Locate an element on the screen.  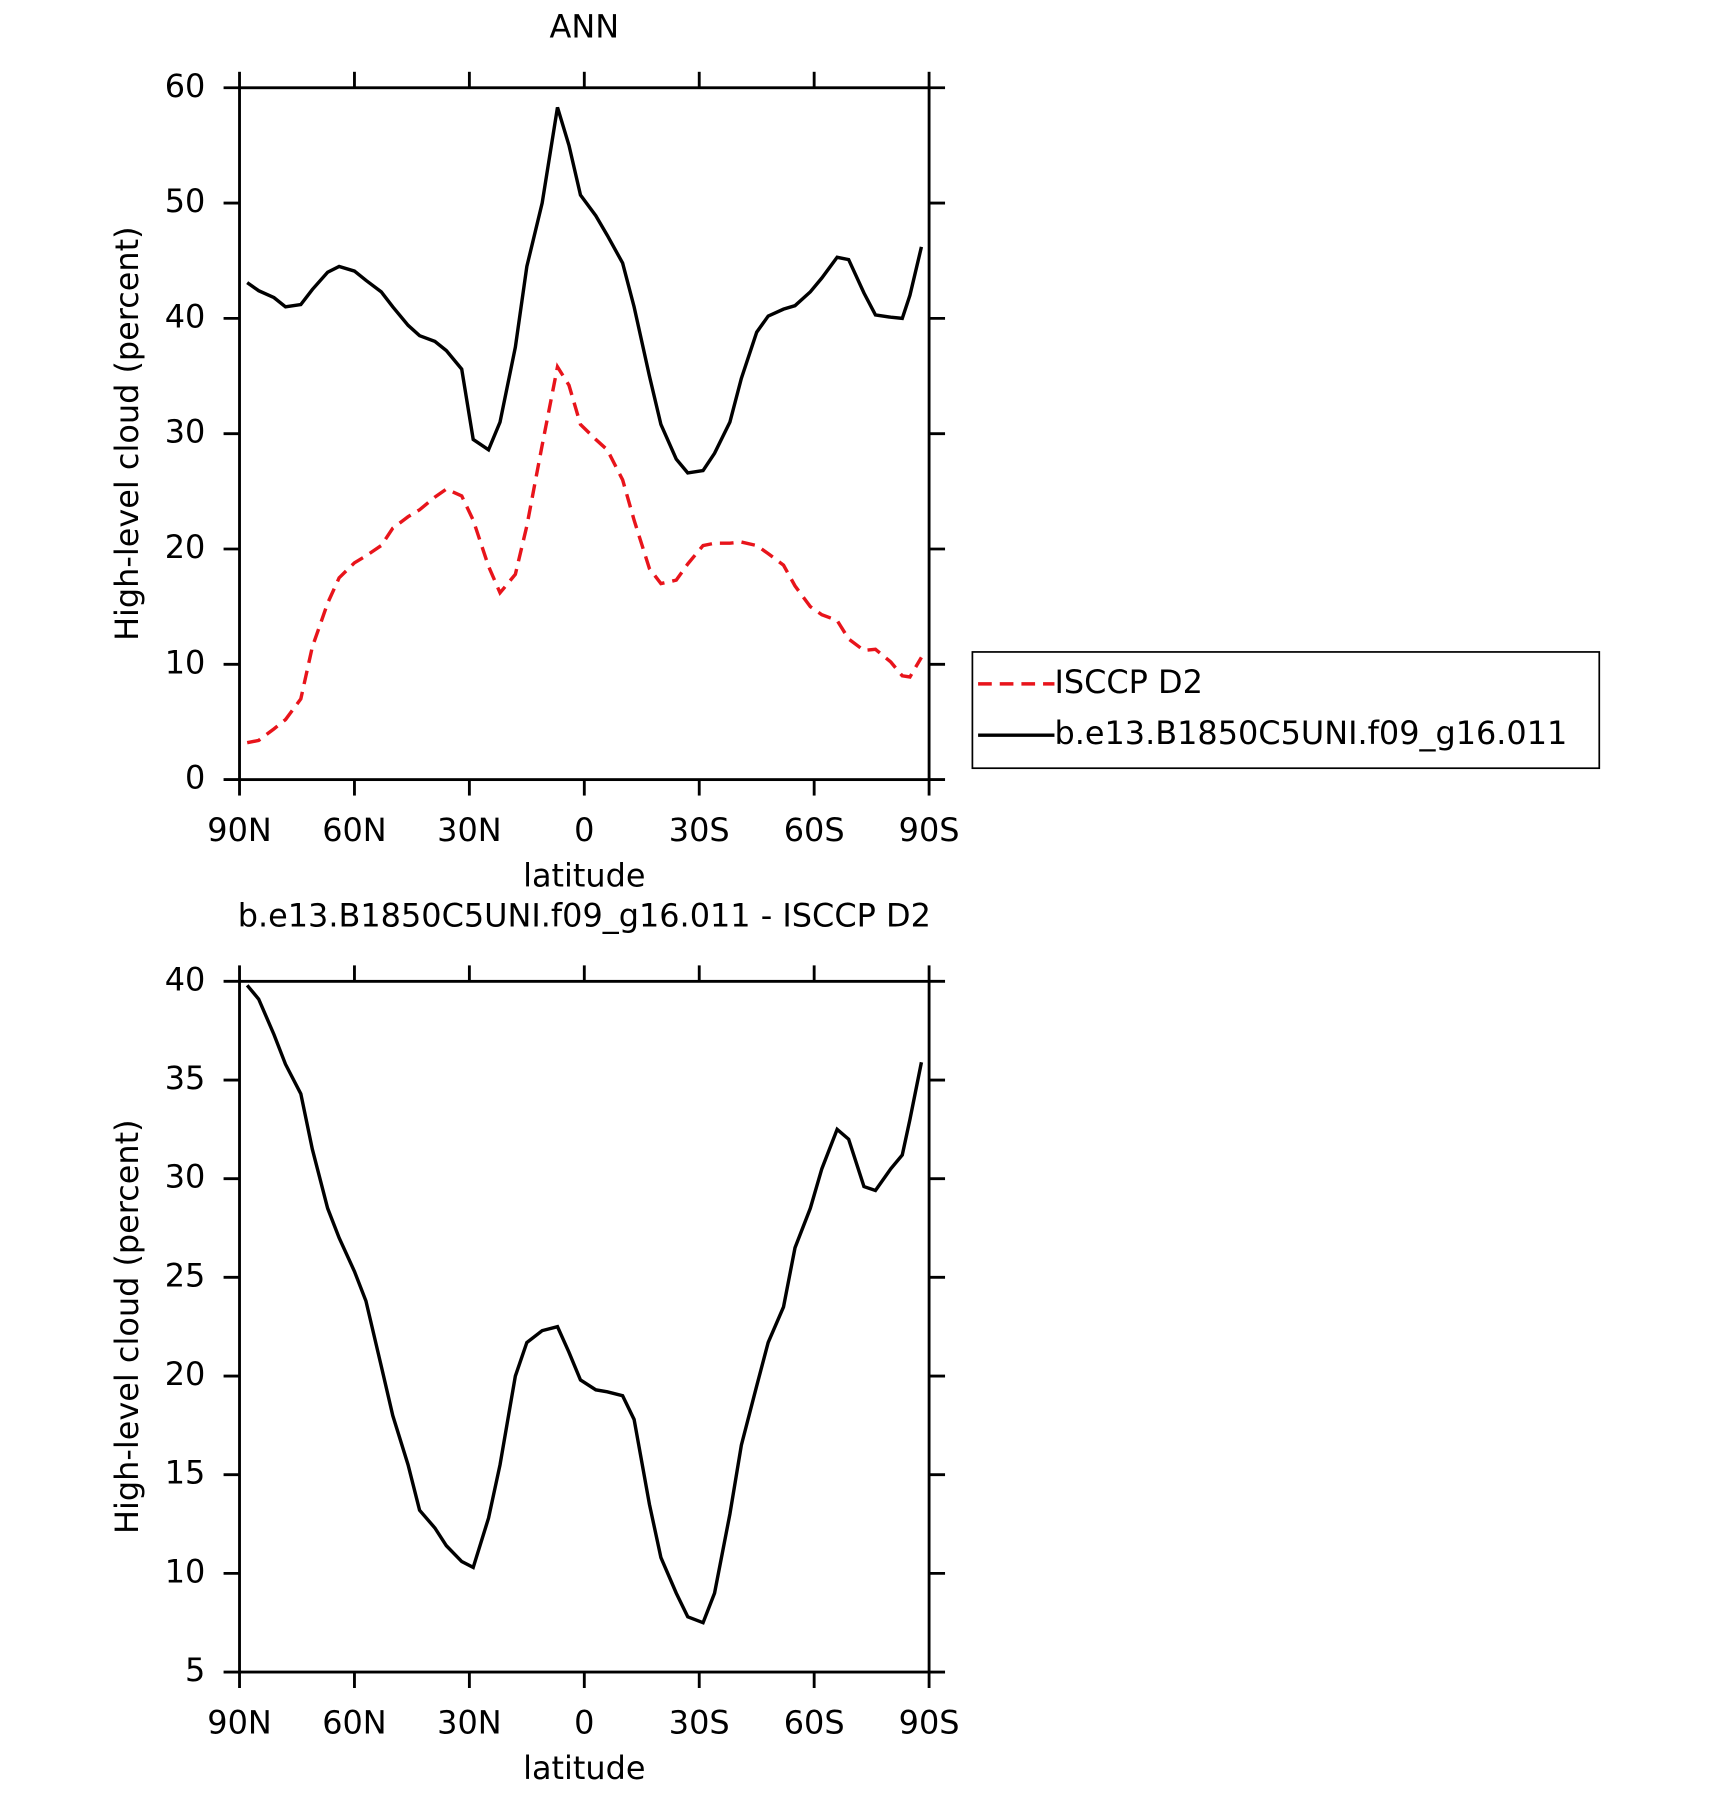
y-tick-label: 15 is located at coordinates (185, 1473).